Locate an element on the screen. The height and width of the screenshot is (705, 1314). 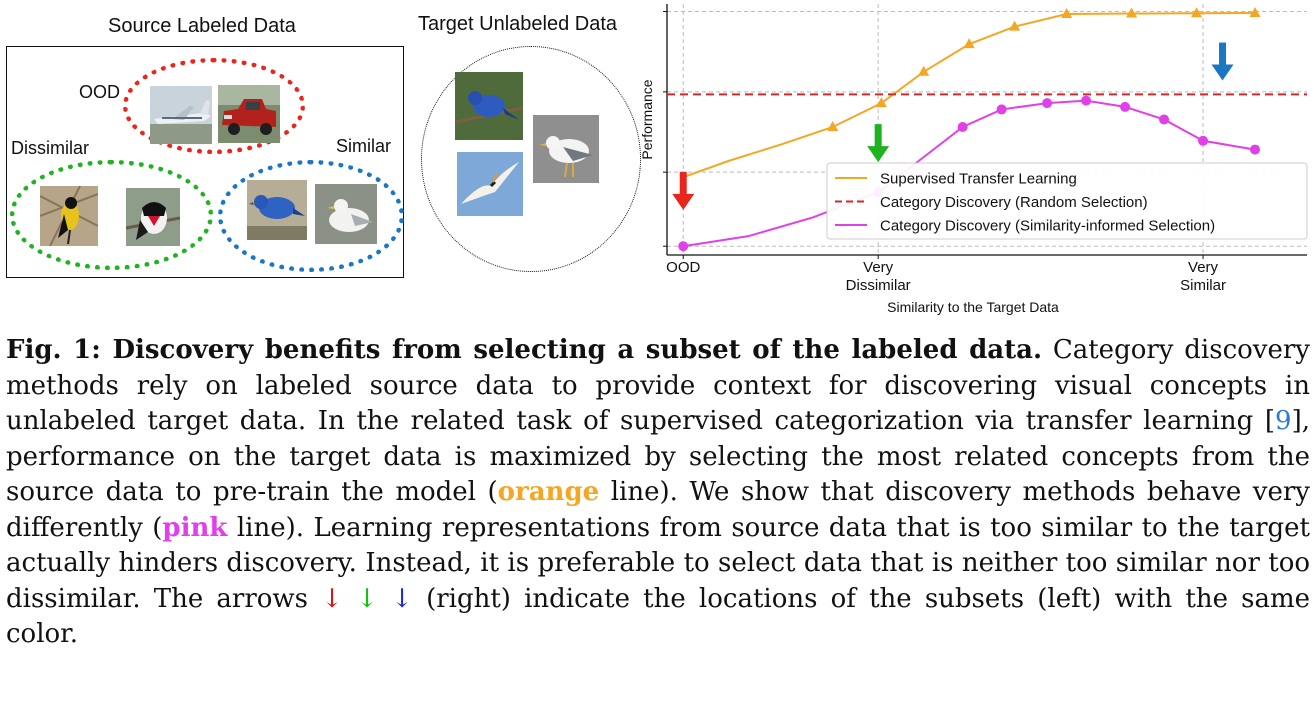
target-tern-photo is located at coordinates (490, 184).